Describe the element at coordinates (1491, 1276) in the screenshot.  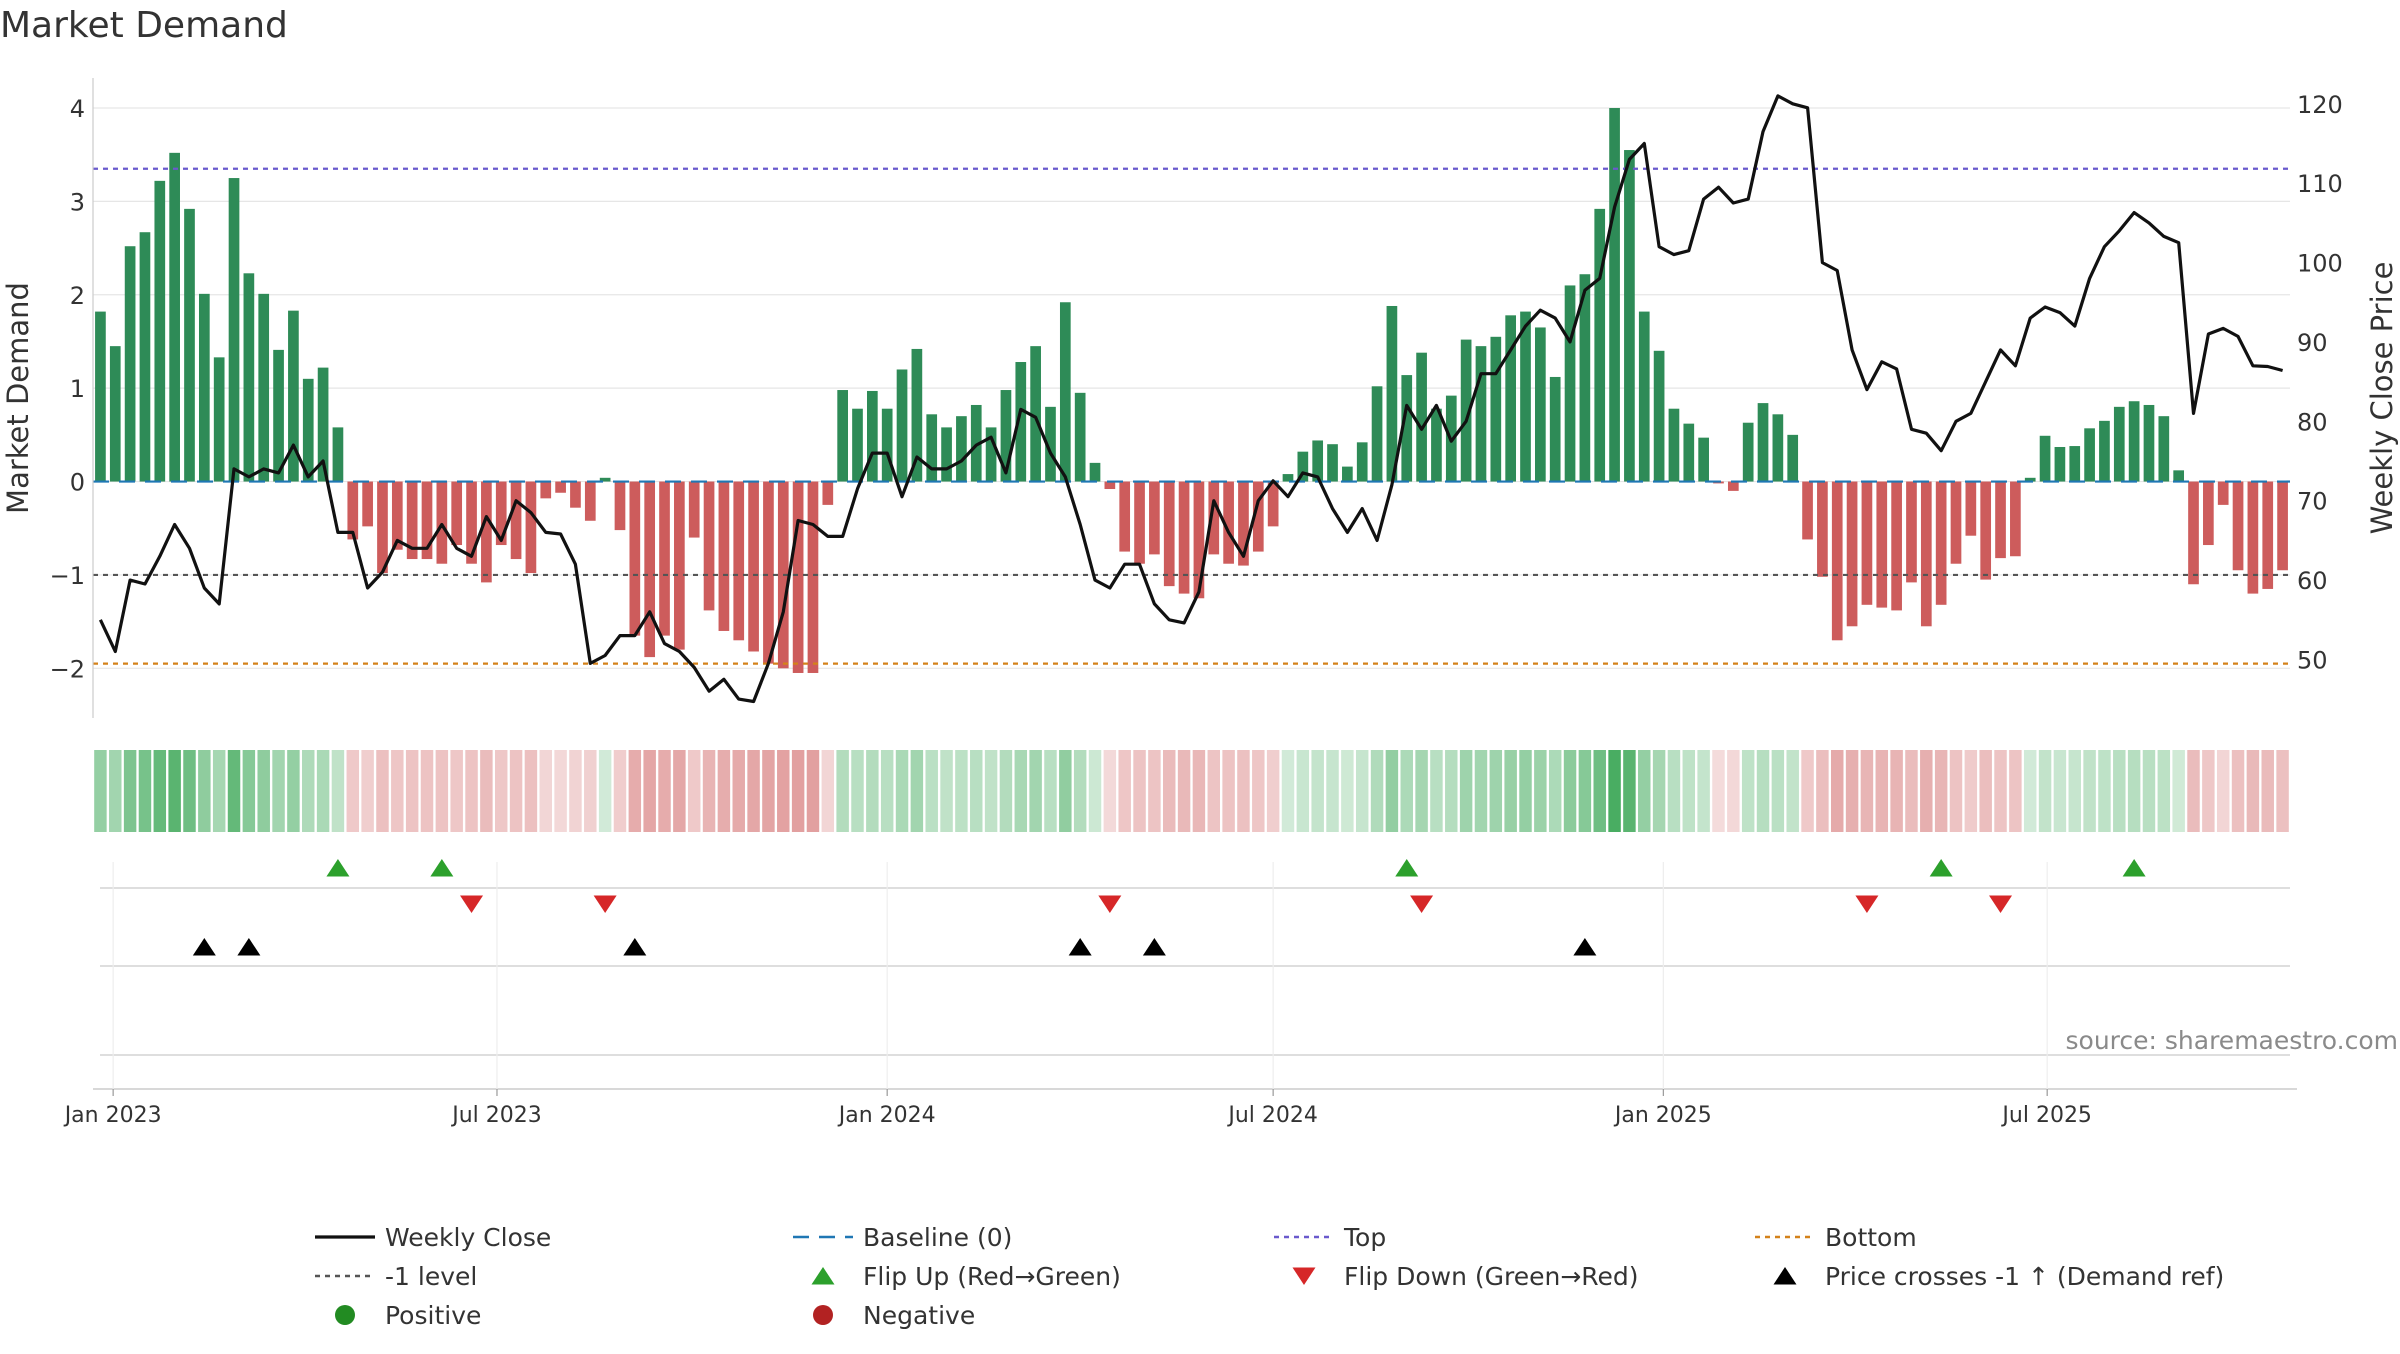
I see `legend-label: Flip Down (Green→Red)` at that location.